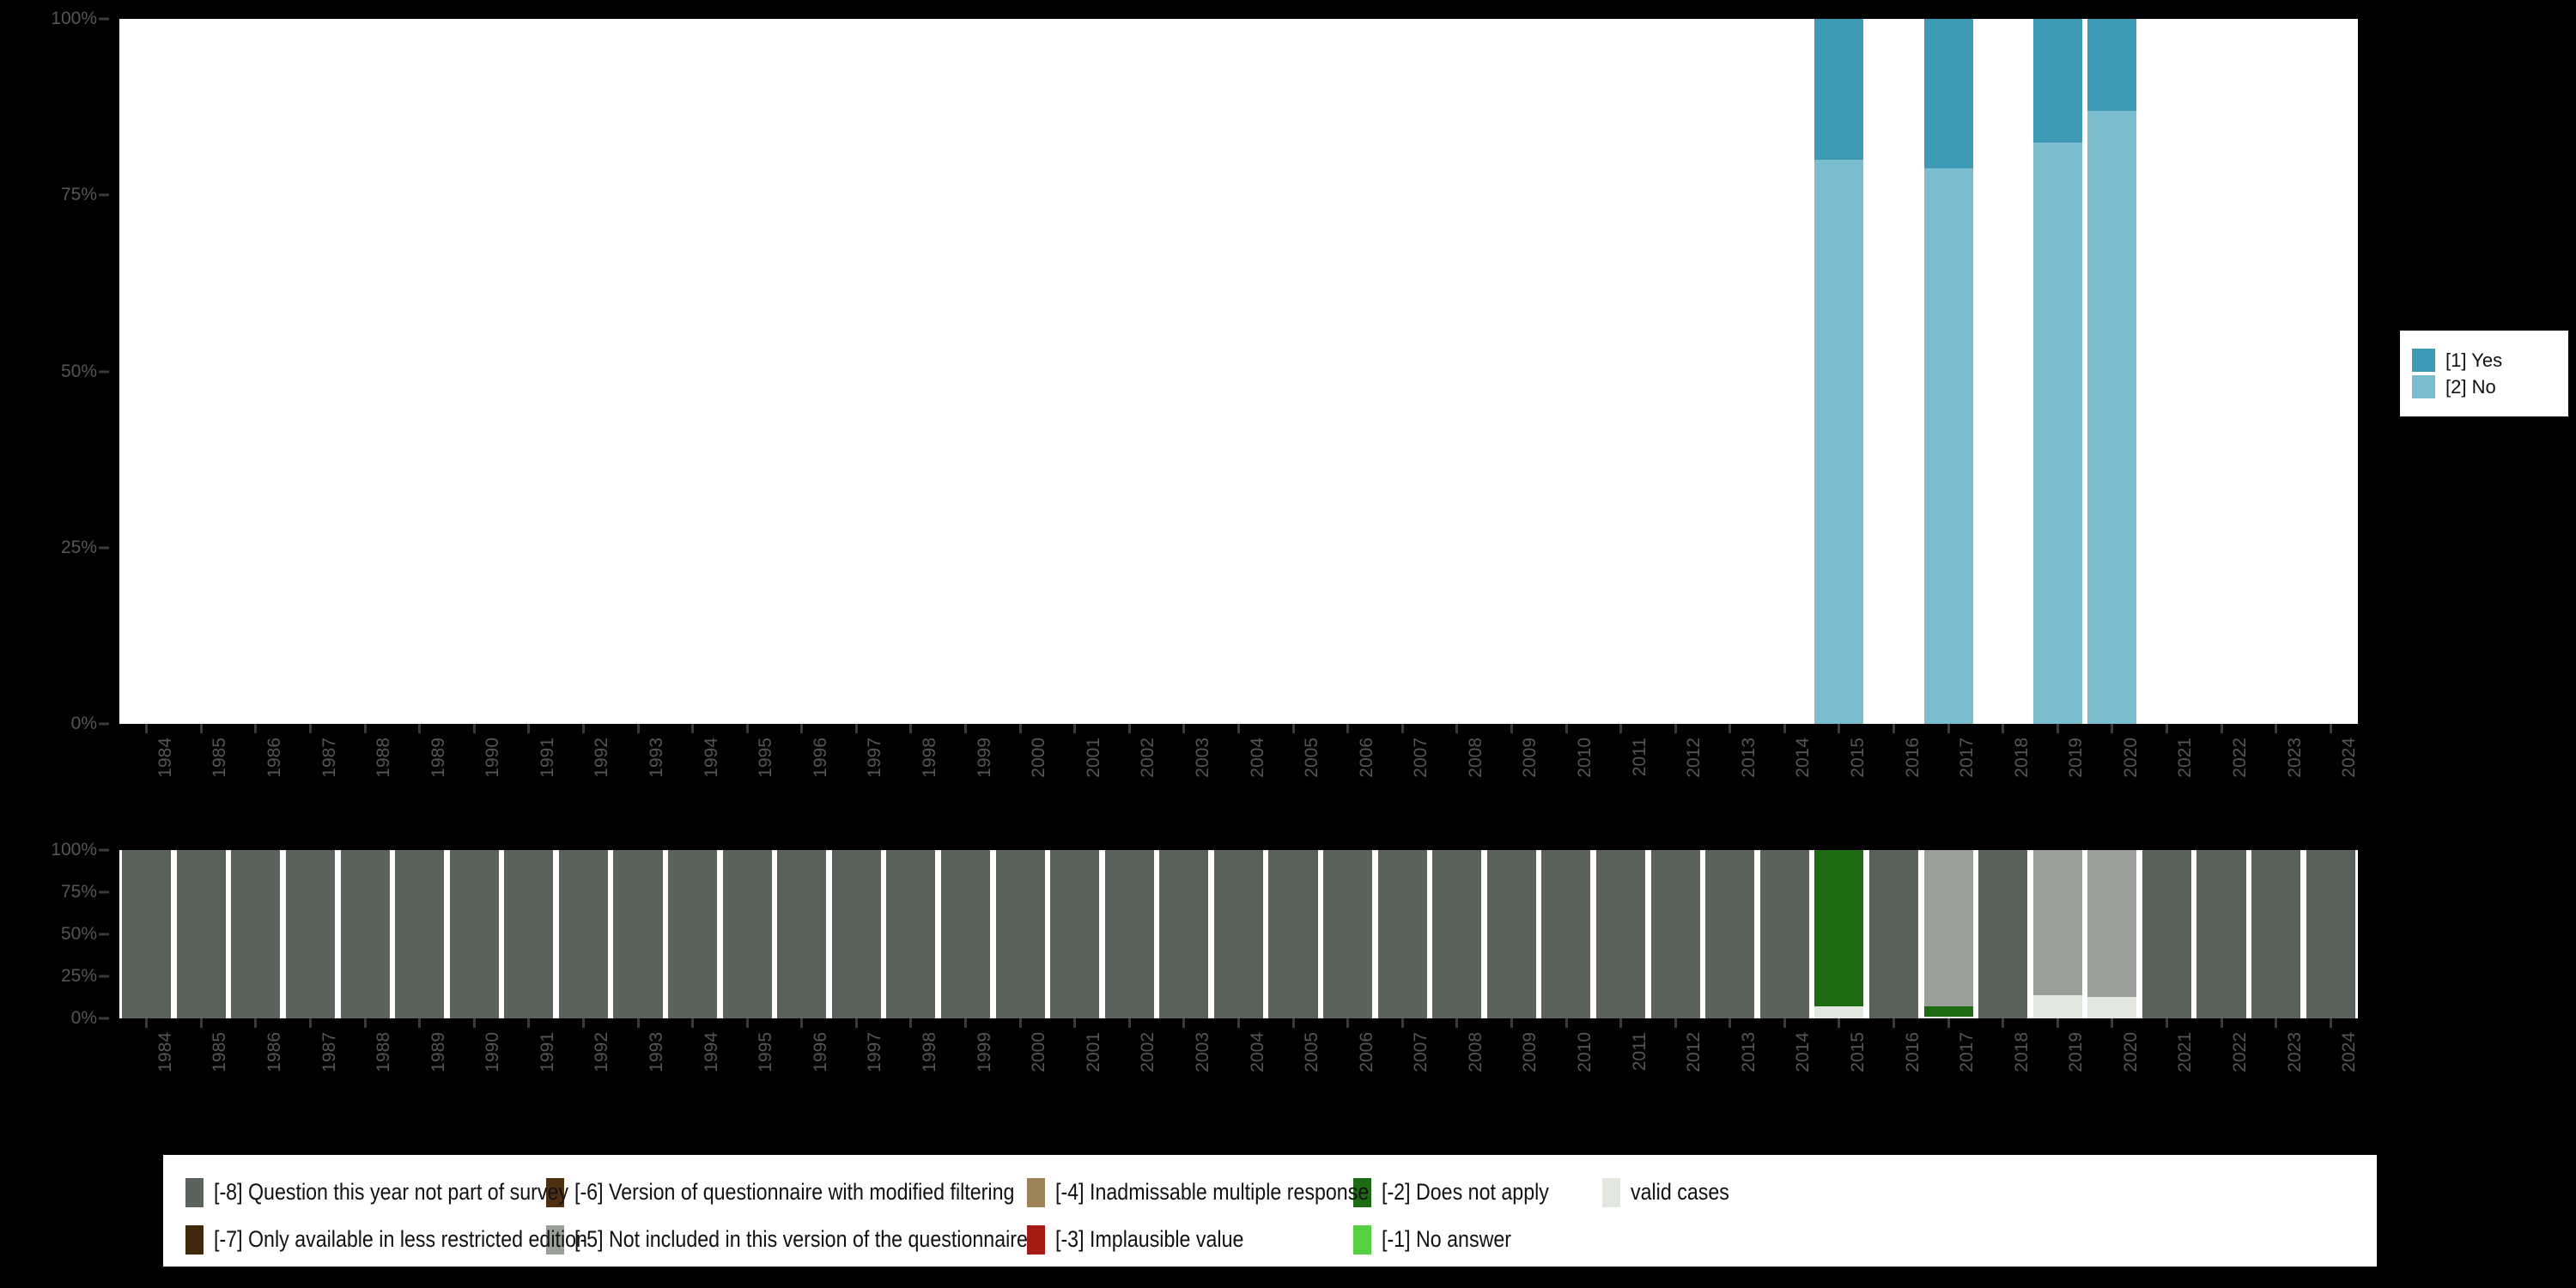 The image size is (2576, 1288). Describe the element at coordinates (1511, 934) in the screenshot. I see `validity-bar-2009` at that location.